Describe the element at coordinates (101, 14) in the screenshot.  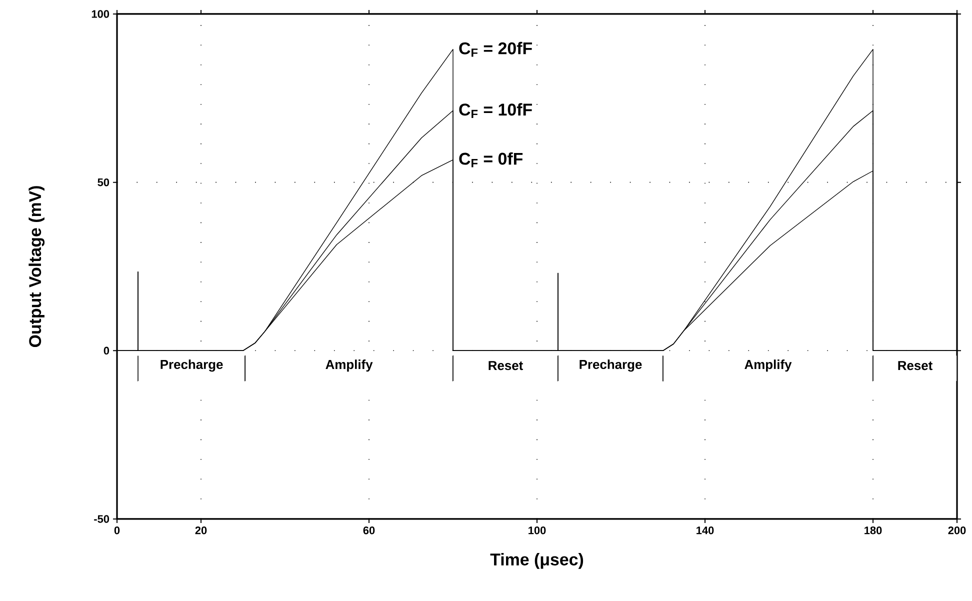
I see `y-tick-label: 100` at that location.